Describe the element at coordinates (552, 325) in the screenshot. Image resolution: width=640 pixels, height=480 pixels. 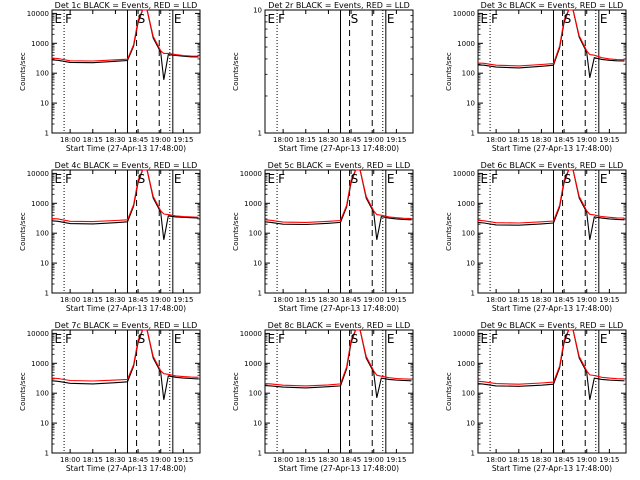
I see `panel-title: Det 9c BLACK = Events, RED = LLD` at that location.